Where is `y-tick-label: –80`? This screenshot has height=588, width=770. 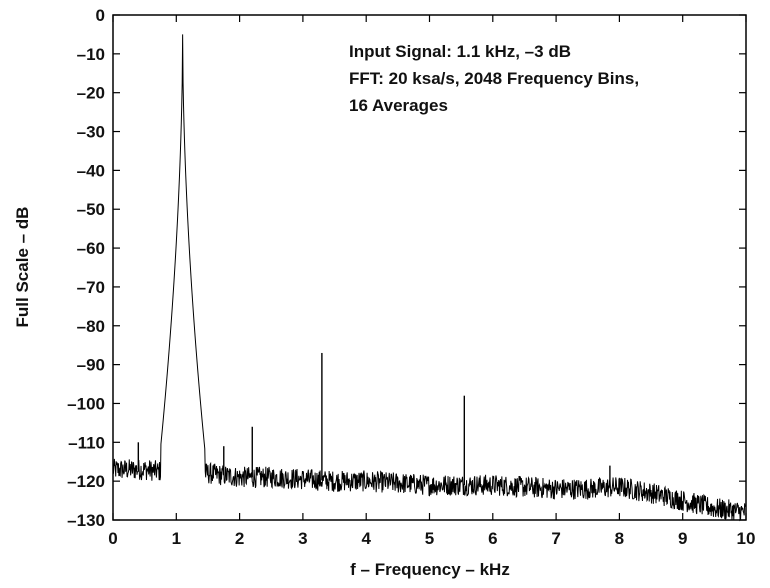 y-tick-label: –80 is located at coordinates (91, 326).